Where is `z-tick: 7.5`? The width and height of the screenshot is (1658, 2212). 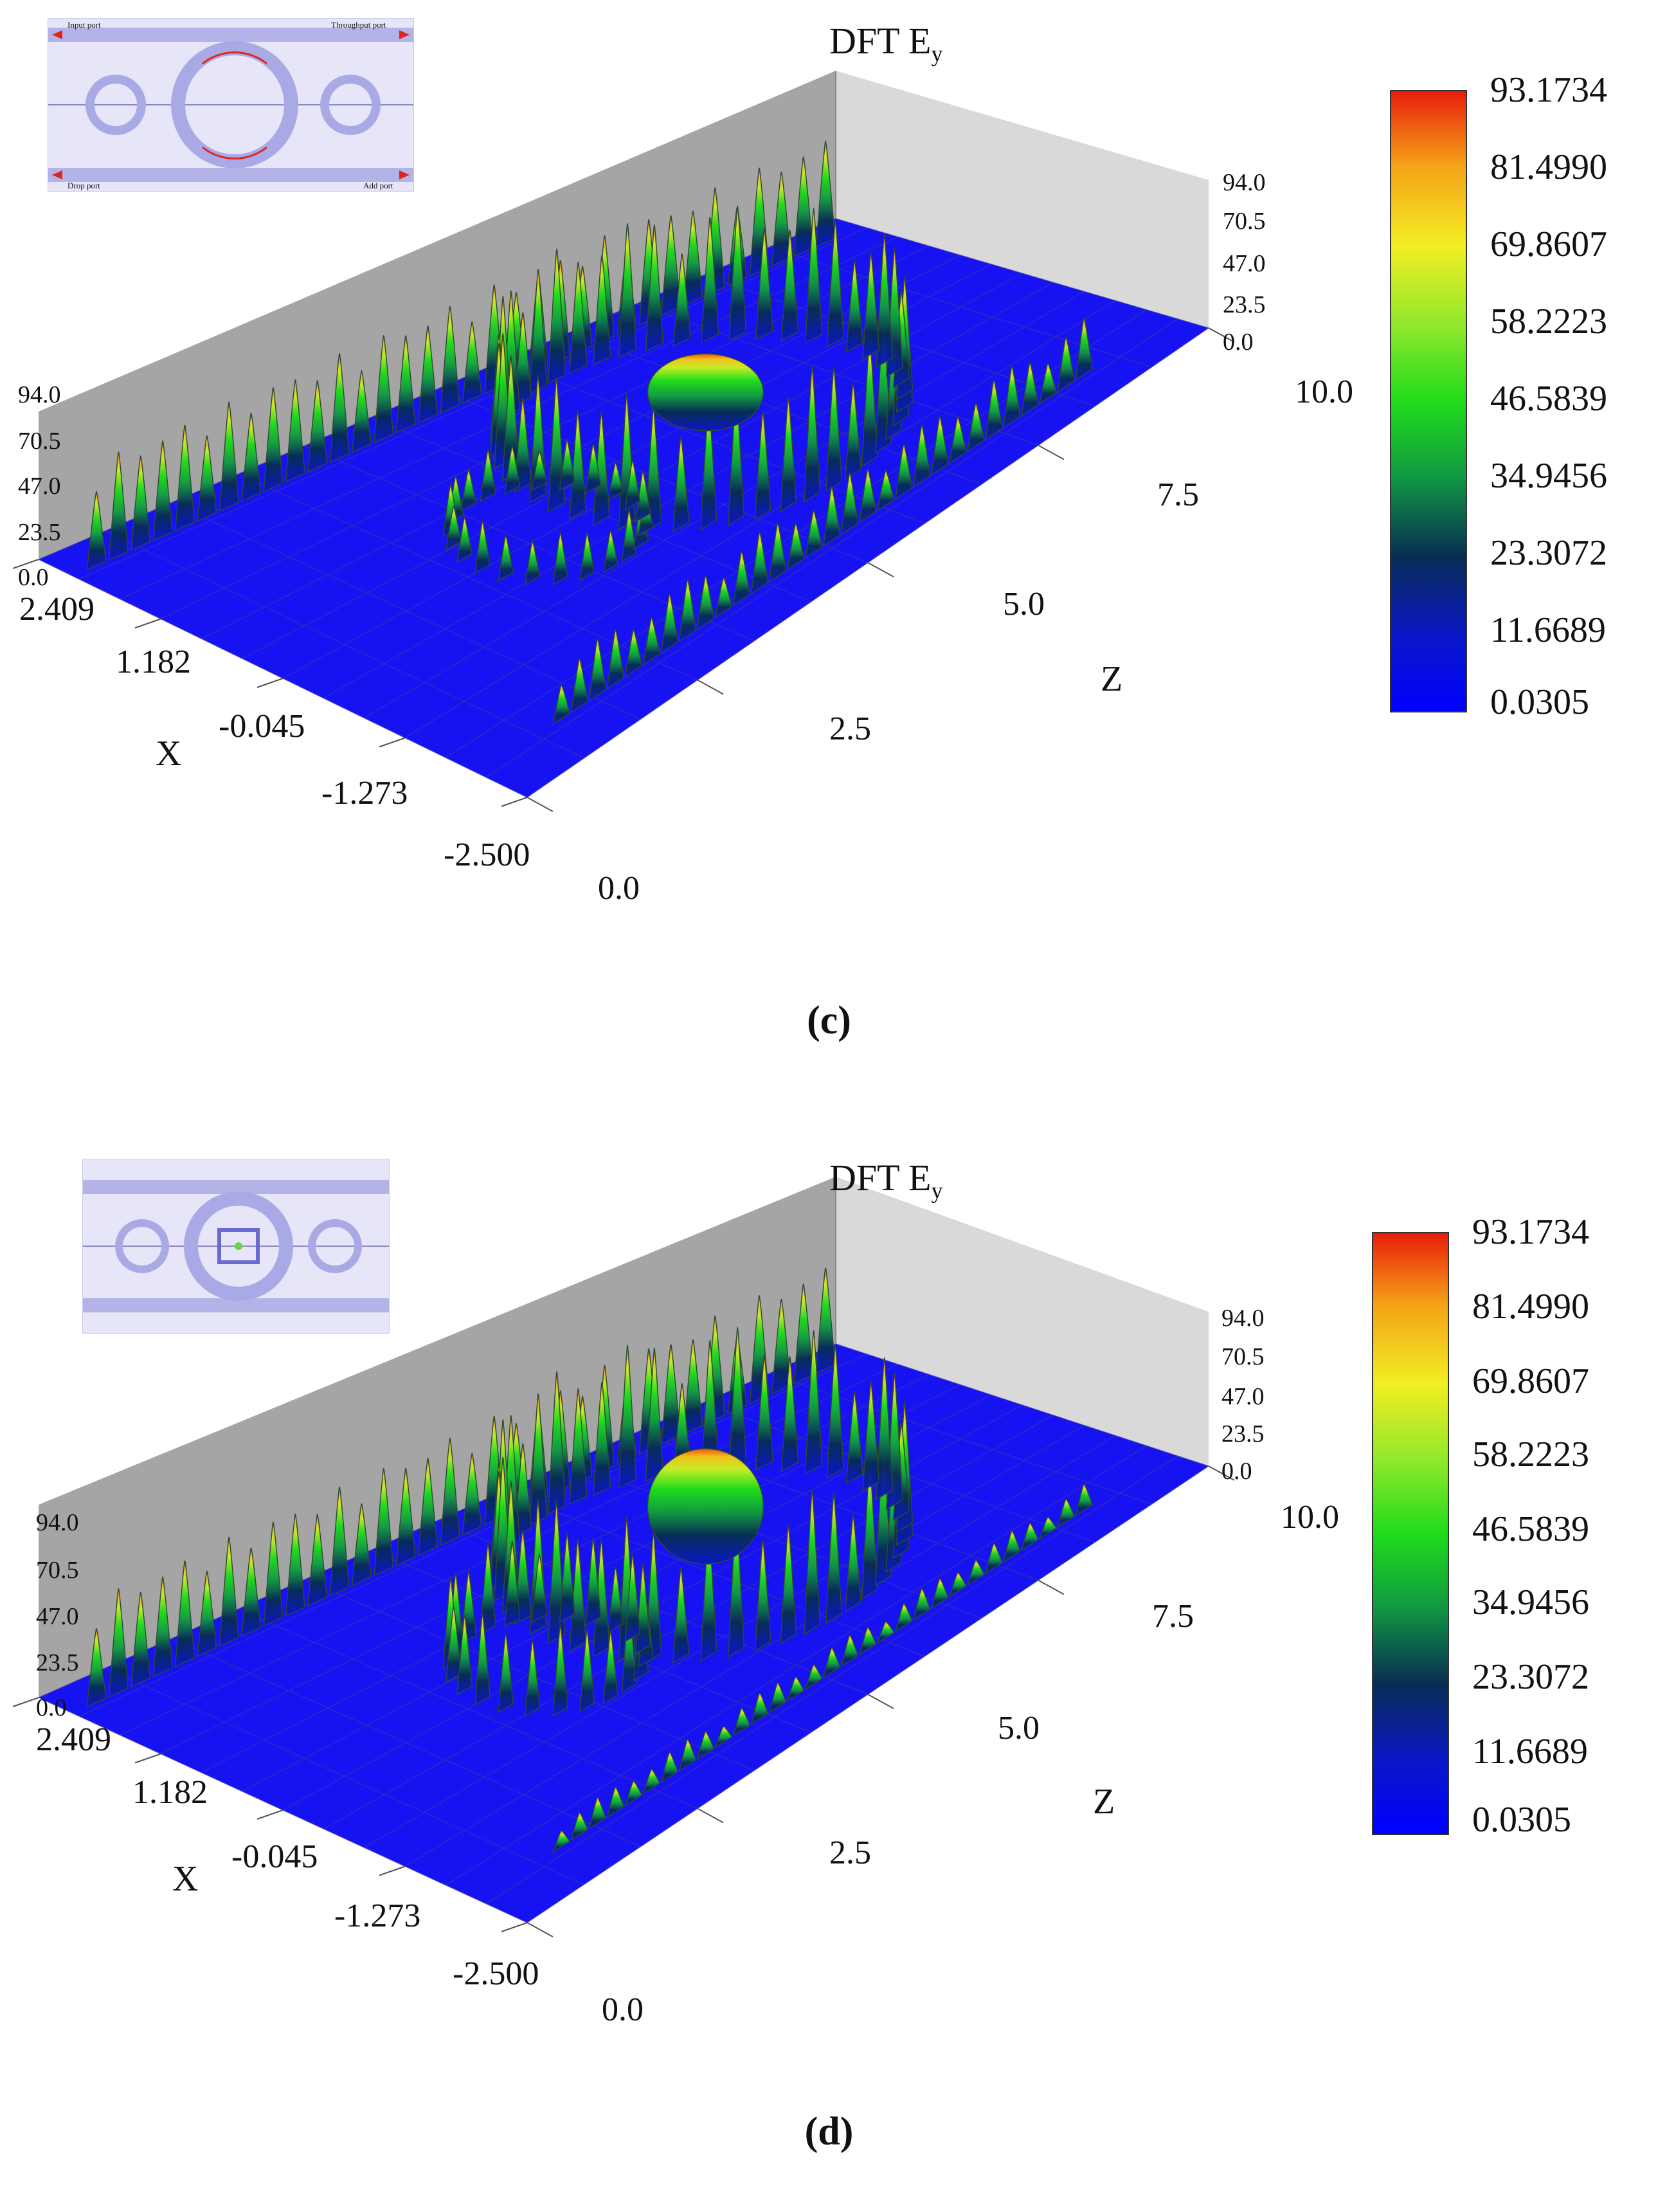 z-tick: 7.5 is located at coordinates (1178, 495).